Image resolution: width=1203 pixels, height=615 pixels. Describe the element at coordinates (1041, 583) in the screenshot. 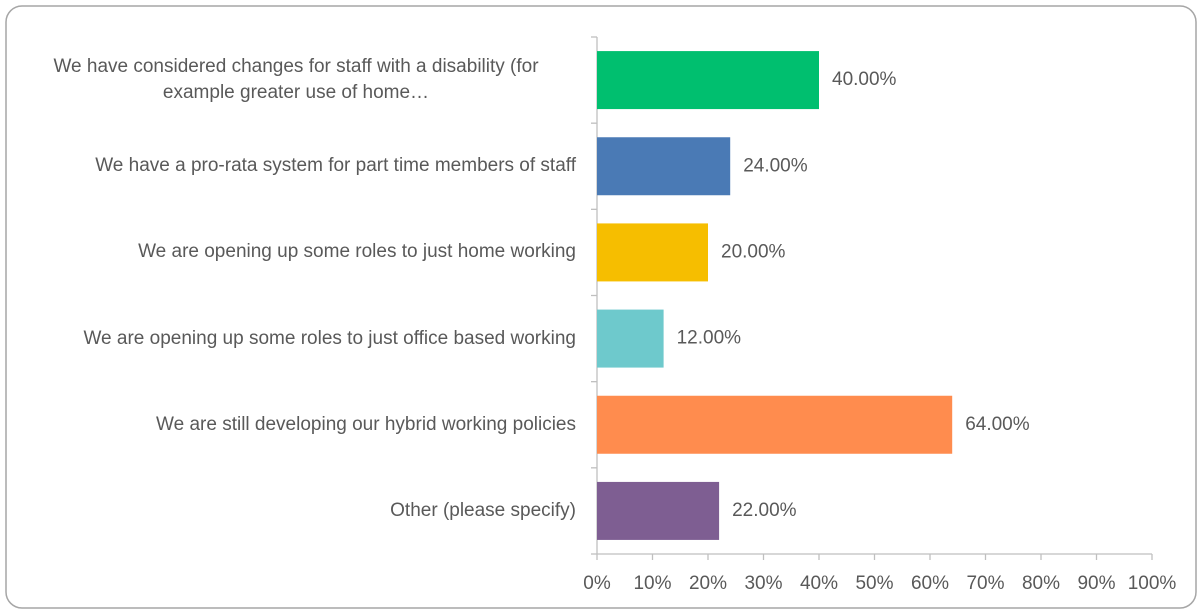

I see `x-tick-label: 80%` at that location.